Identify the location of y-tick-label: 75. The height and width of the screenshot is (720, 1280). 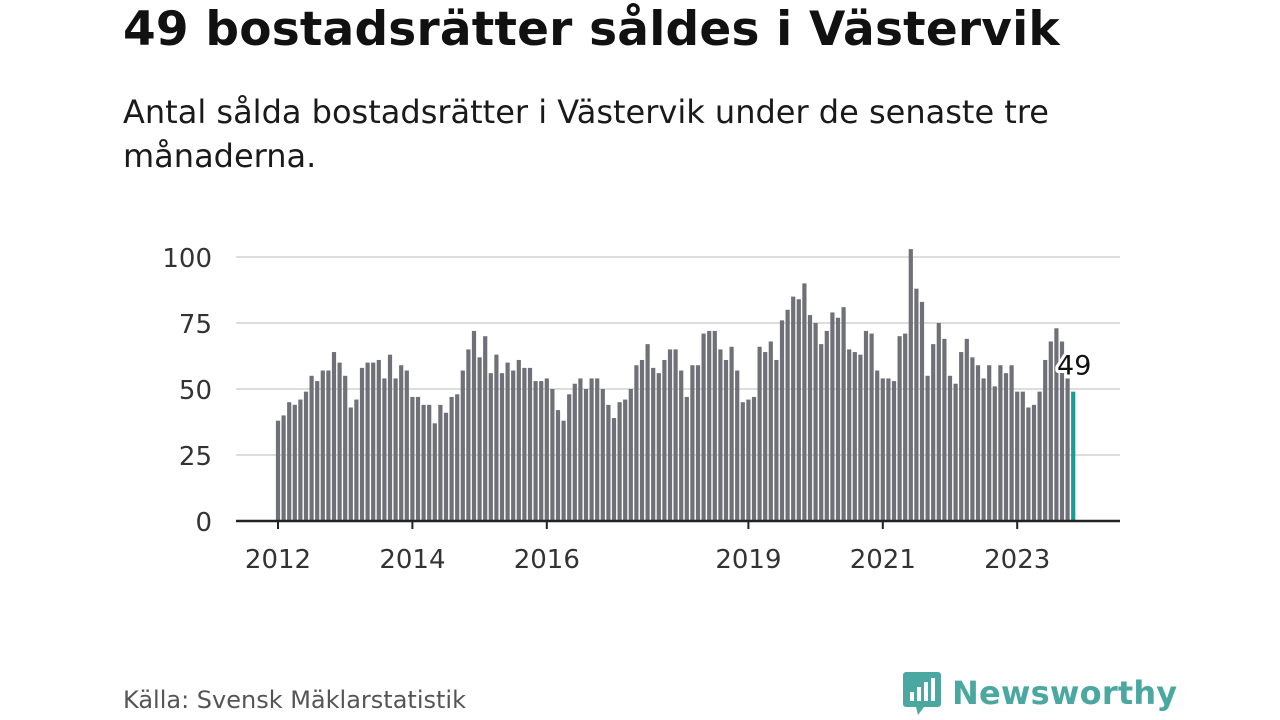
(195, 325).